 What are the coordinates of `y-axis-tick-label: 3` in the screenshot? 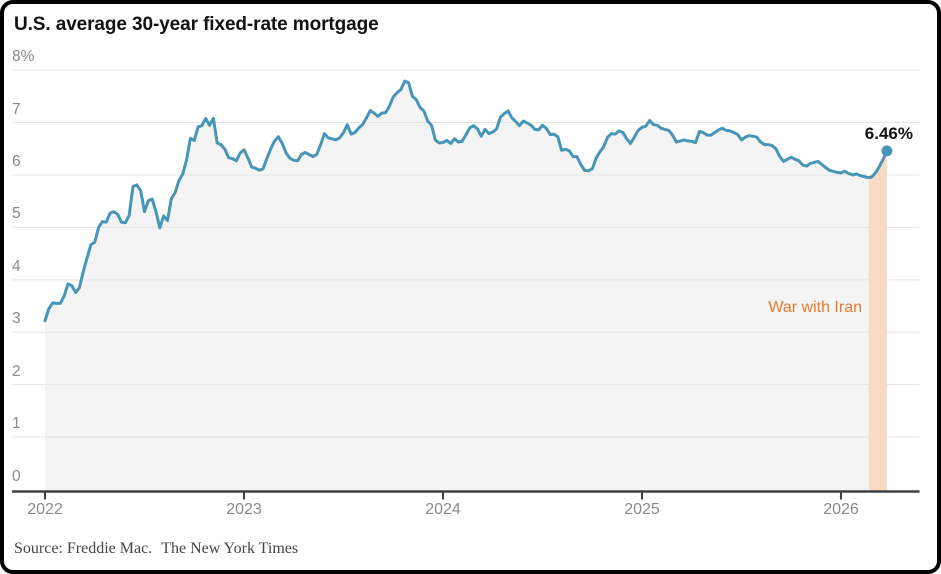 It's located at (16, 319).